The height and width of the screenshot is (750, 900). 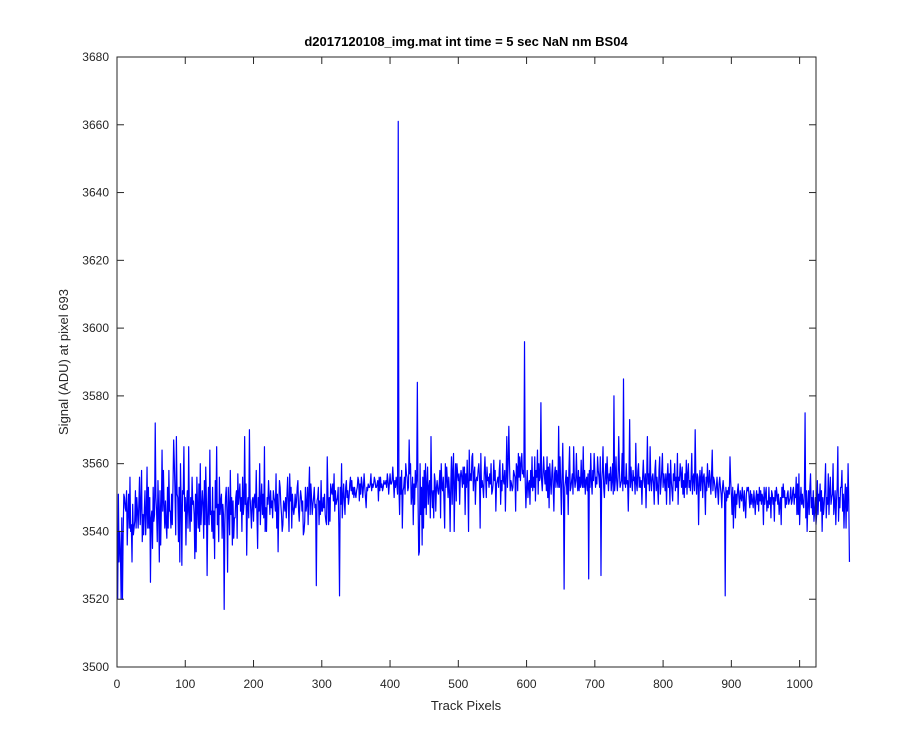 I want to click on y-tick-label: 3620, so click(x=95, y=260).